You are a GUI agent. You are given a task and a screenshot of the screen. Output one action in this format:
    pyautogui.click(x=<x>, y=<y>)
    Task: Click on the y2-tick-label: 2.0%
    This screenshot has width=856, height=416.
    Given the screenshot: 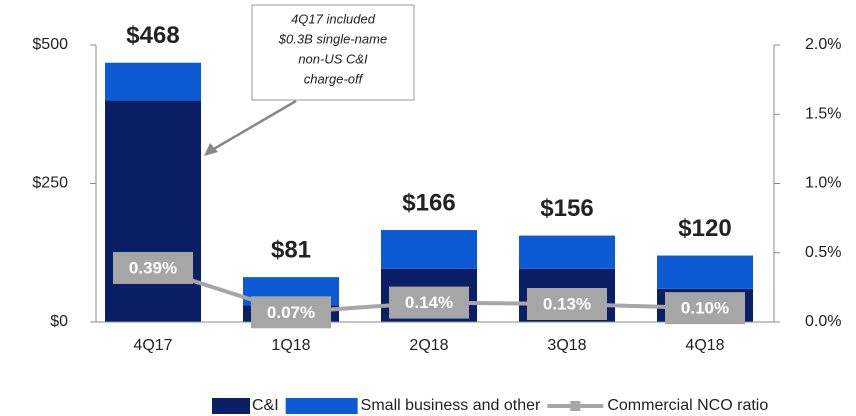 What is the action you would take?
    pyautogui.click(x=823, y=44)
    